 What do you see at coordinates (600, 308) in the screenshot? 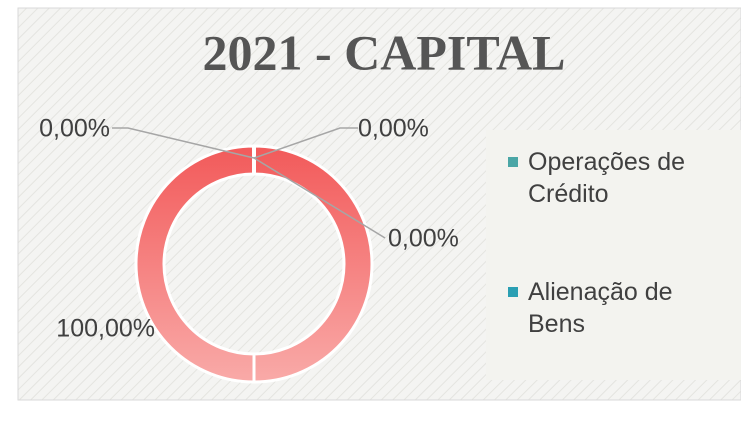
I see `legend-label: Alienação de Bens` at bounding box center [600, 308].